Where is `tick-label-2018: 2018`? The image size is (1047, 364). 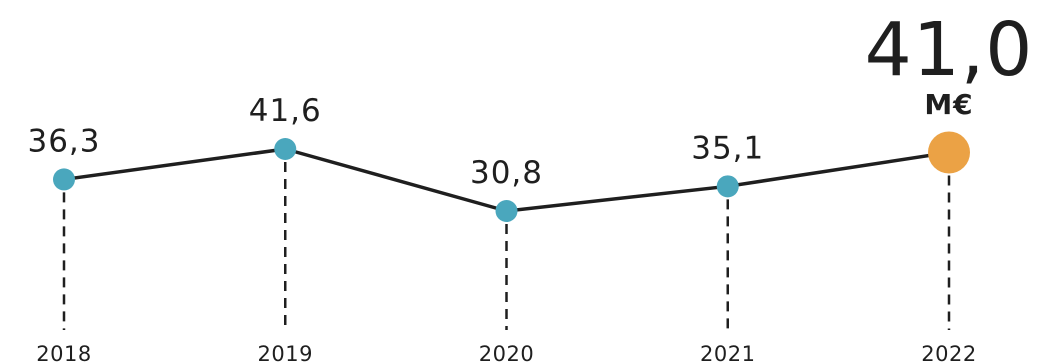
tick-label-2018: 2018 is located at coordinates (63, 353).